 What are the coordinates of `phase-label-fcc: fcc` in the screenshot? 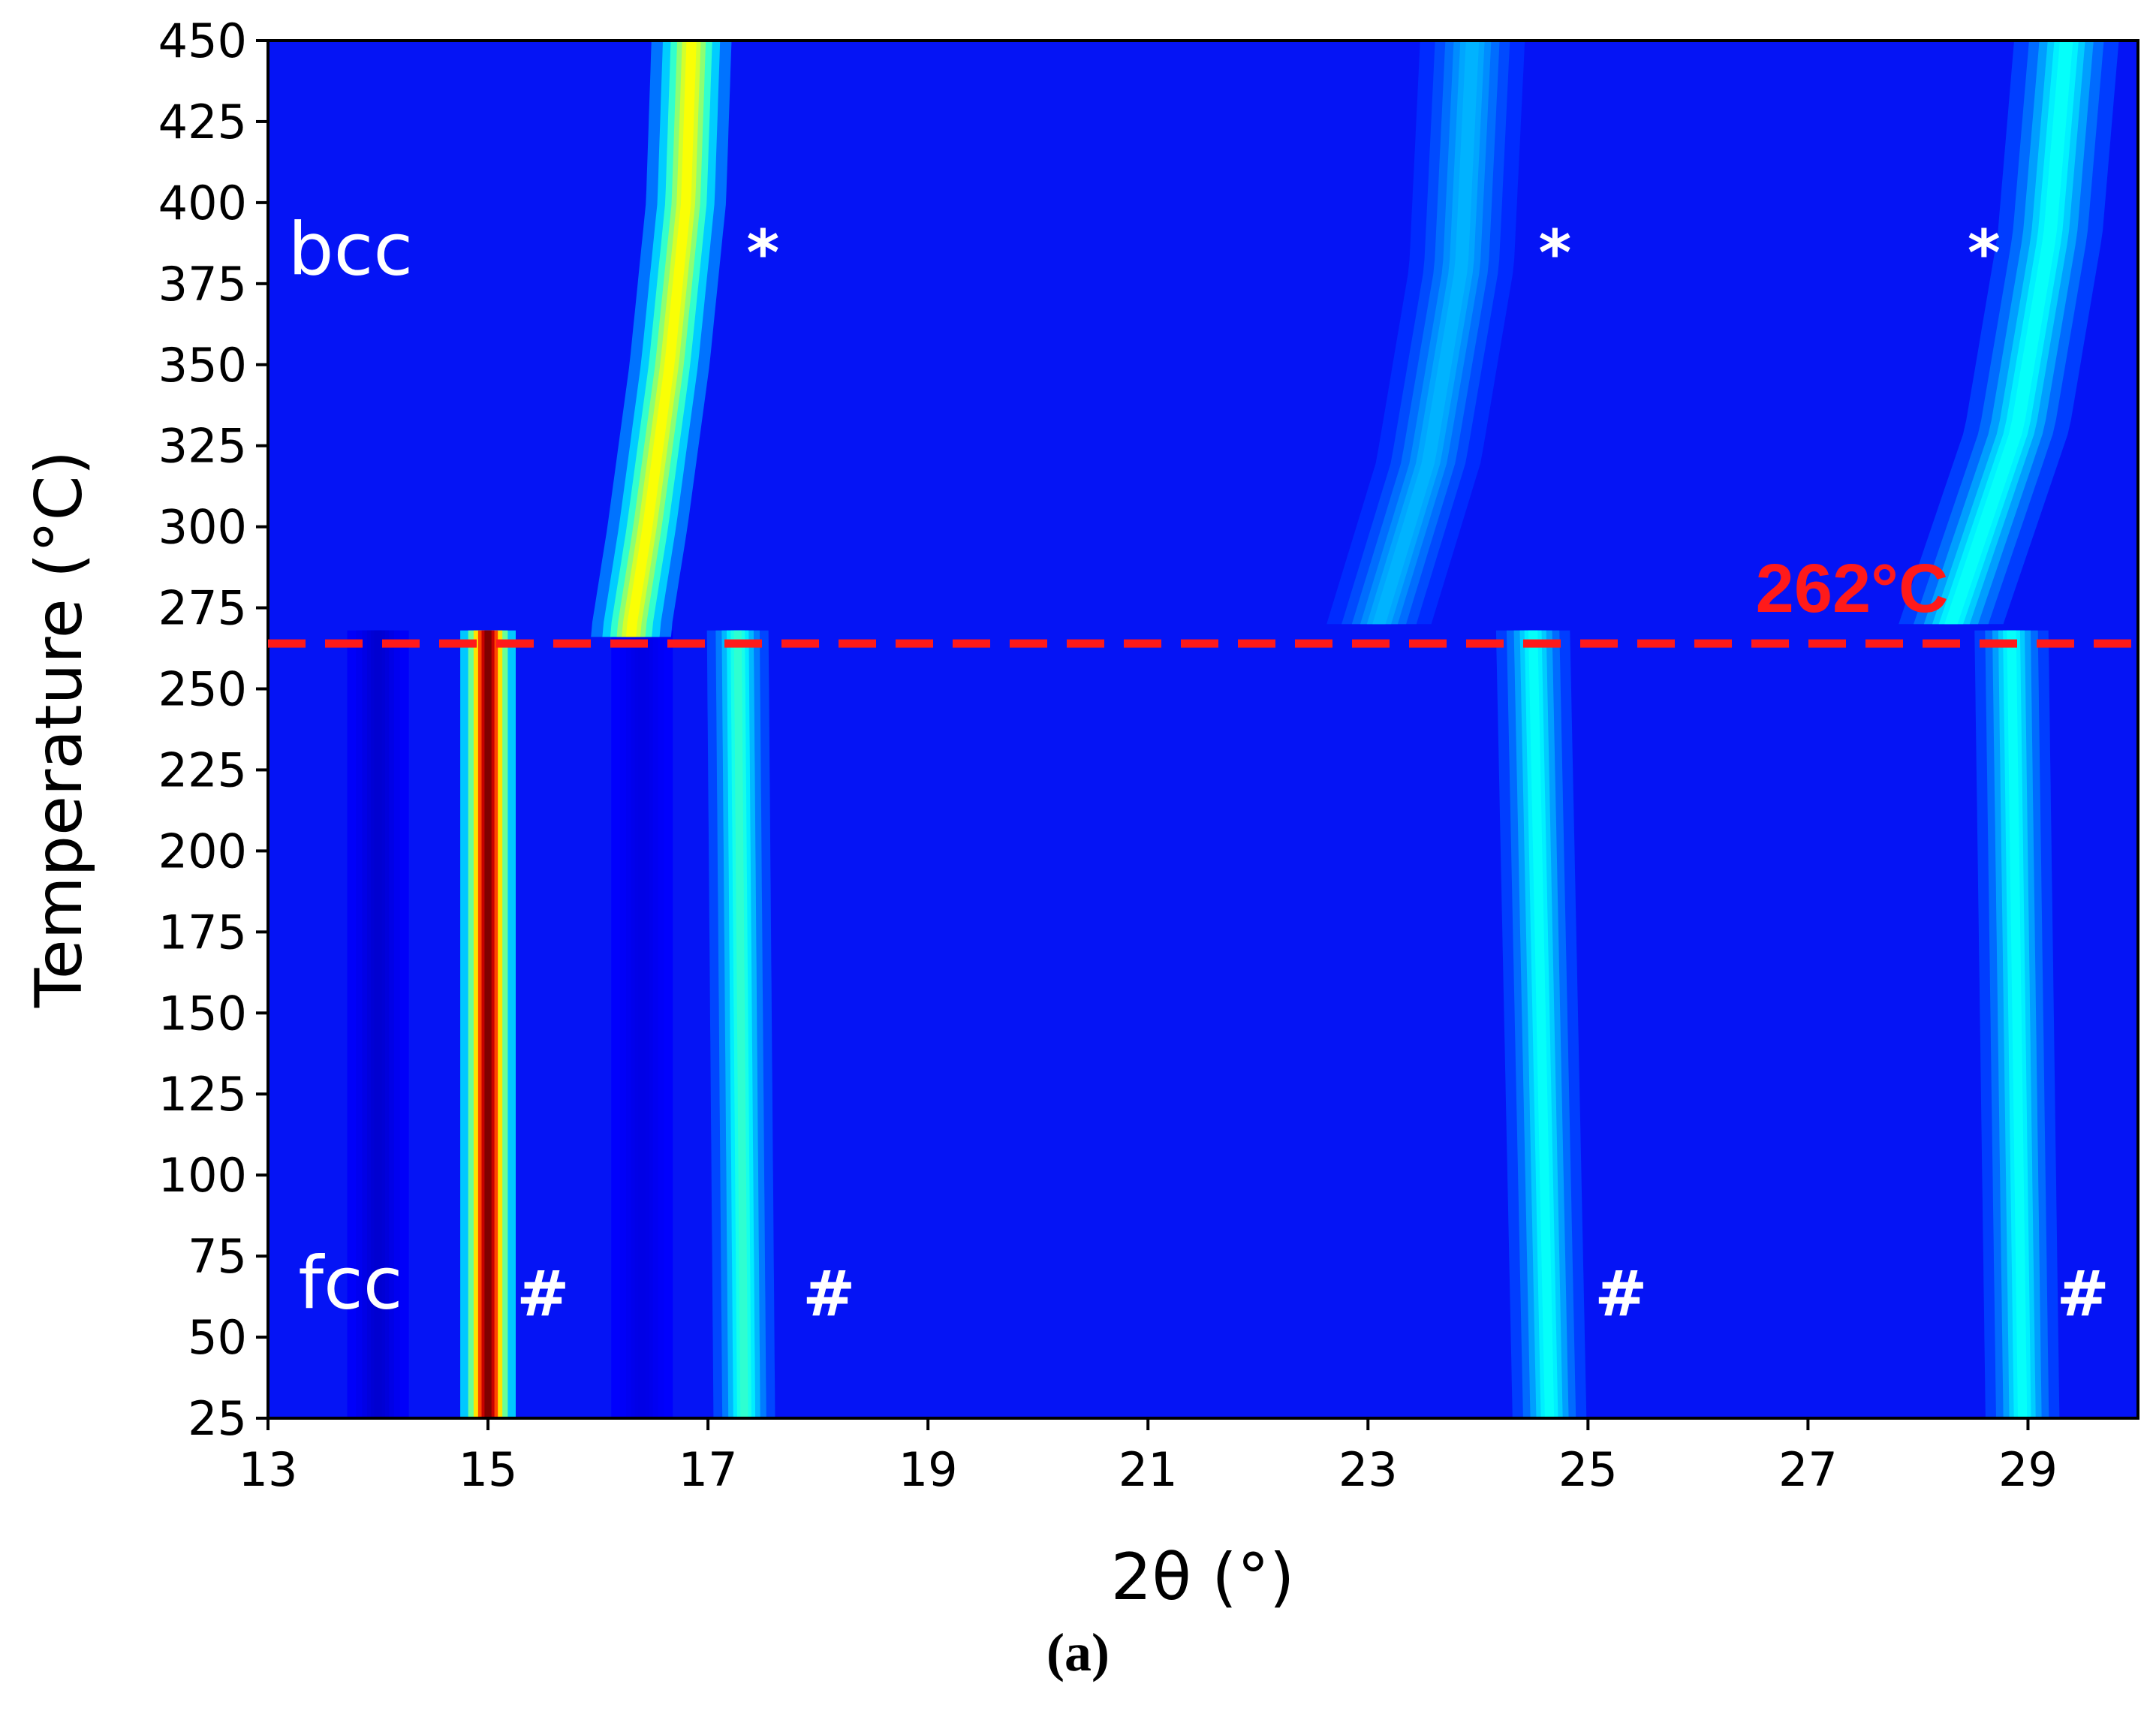 It's located at (350, 1284).